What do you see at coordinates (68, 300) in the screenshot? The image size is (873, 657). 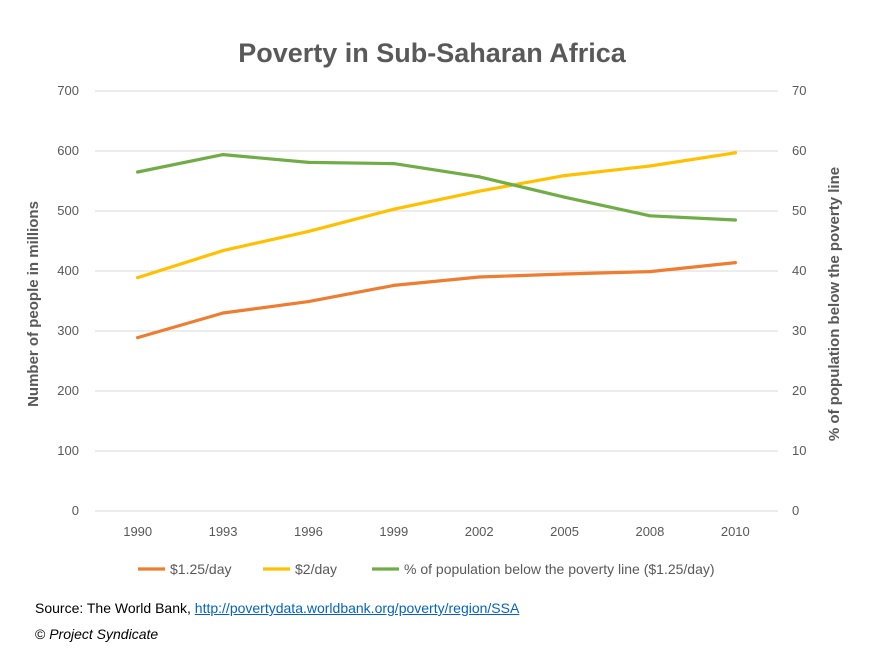 I see `left-axis-ticks: 0 100 200 300 400 500 600 700` at bounding box center [68, 300].